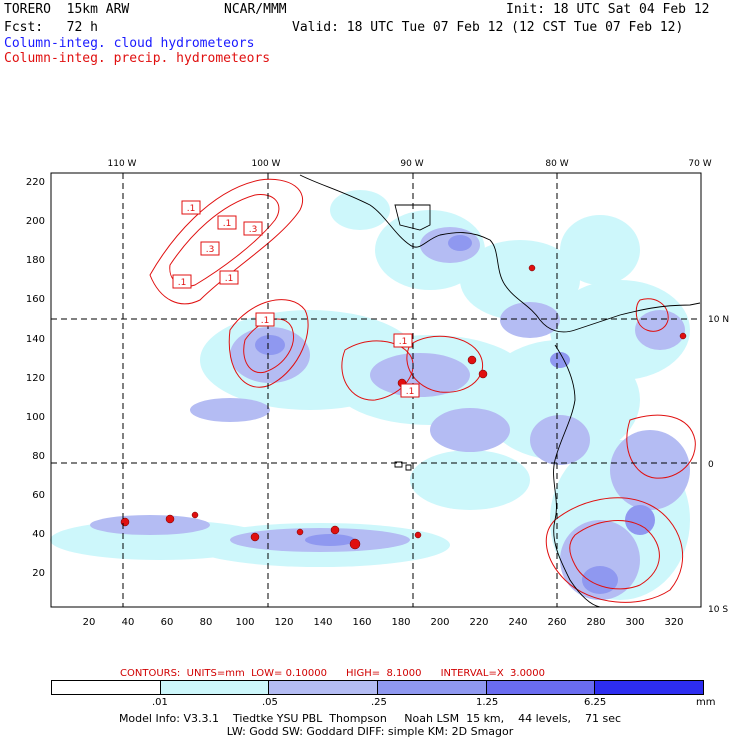  Describe the element at coordinates (517, 622) in the screenshot. I see `x-tick-label: 240` at that location.